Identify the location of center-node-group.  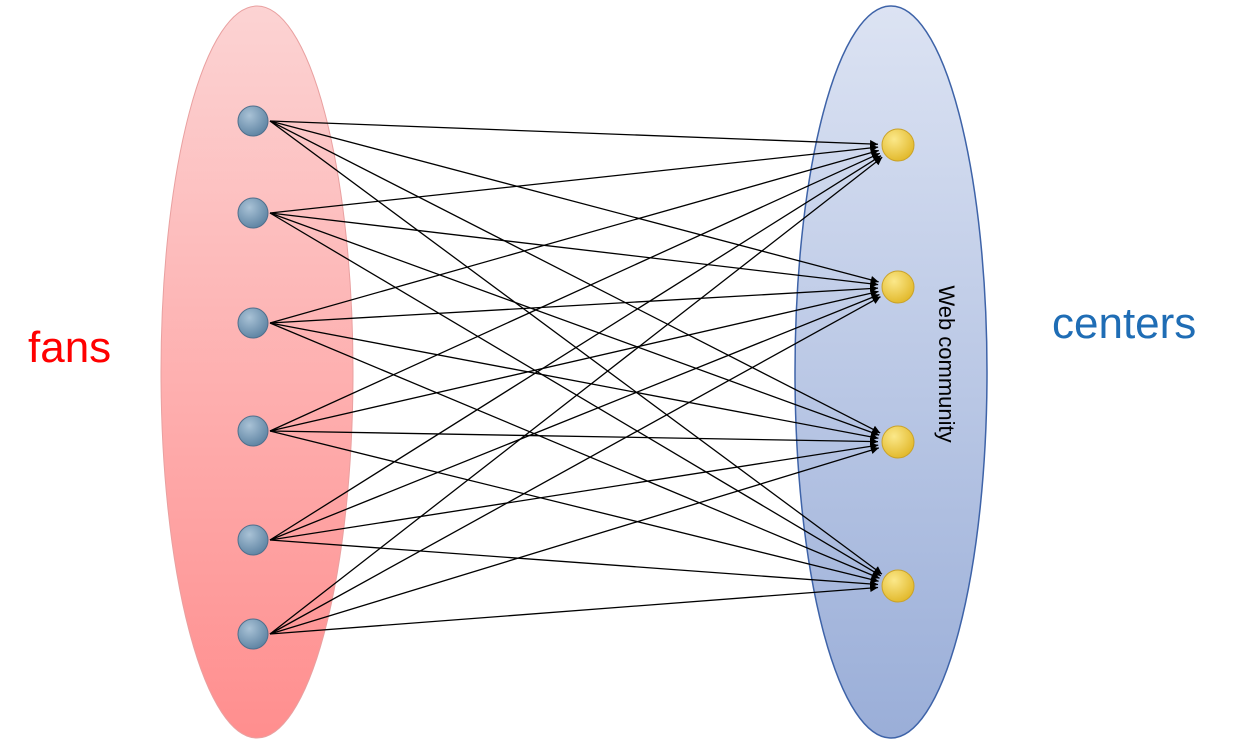
(898, 365).